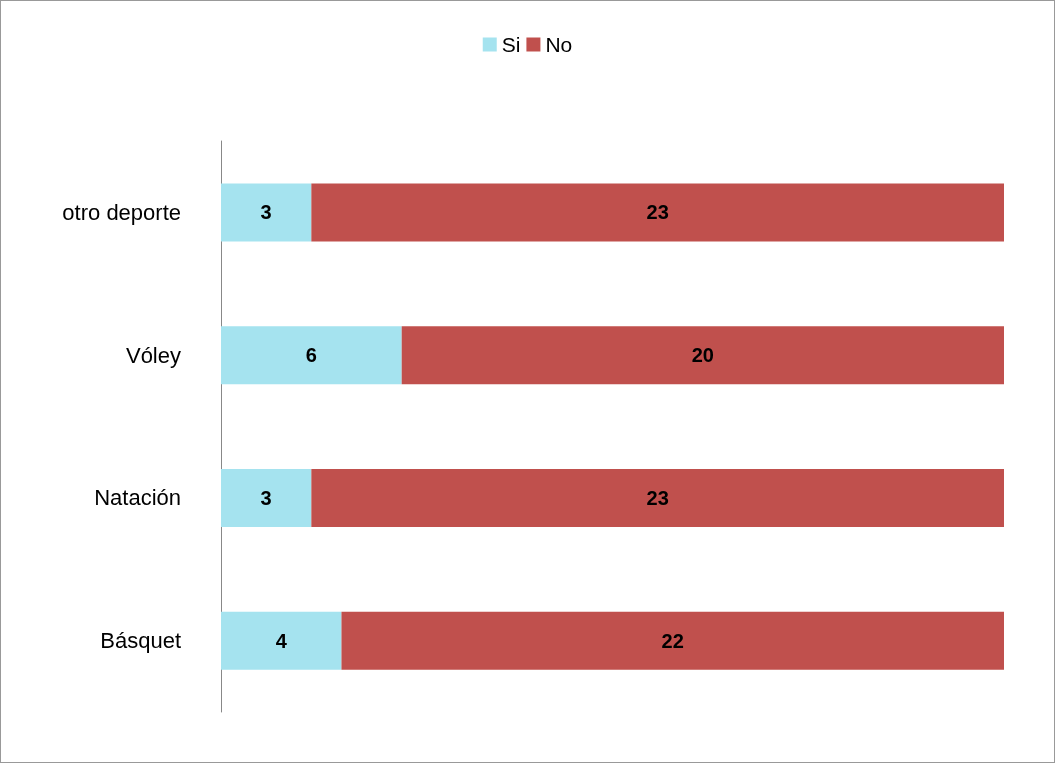 This screenshot has height=763, width=1055. What do you see at coordinates (137, 498) in the screenshot?
I see `y-tick-label: Natación` at bounding box center [137, 498].